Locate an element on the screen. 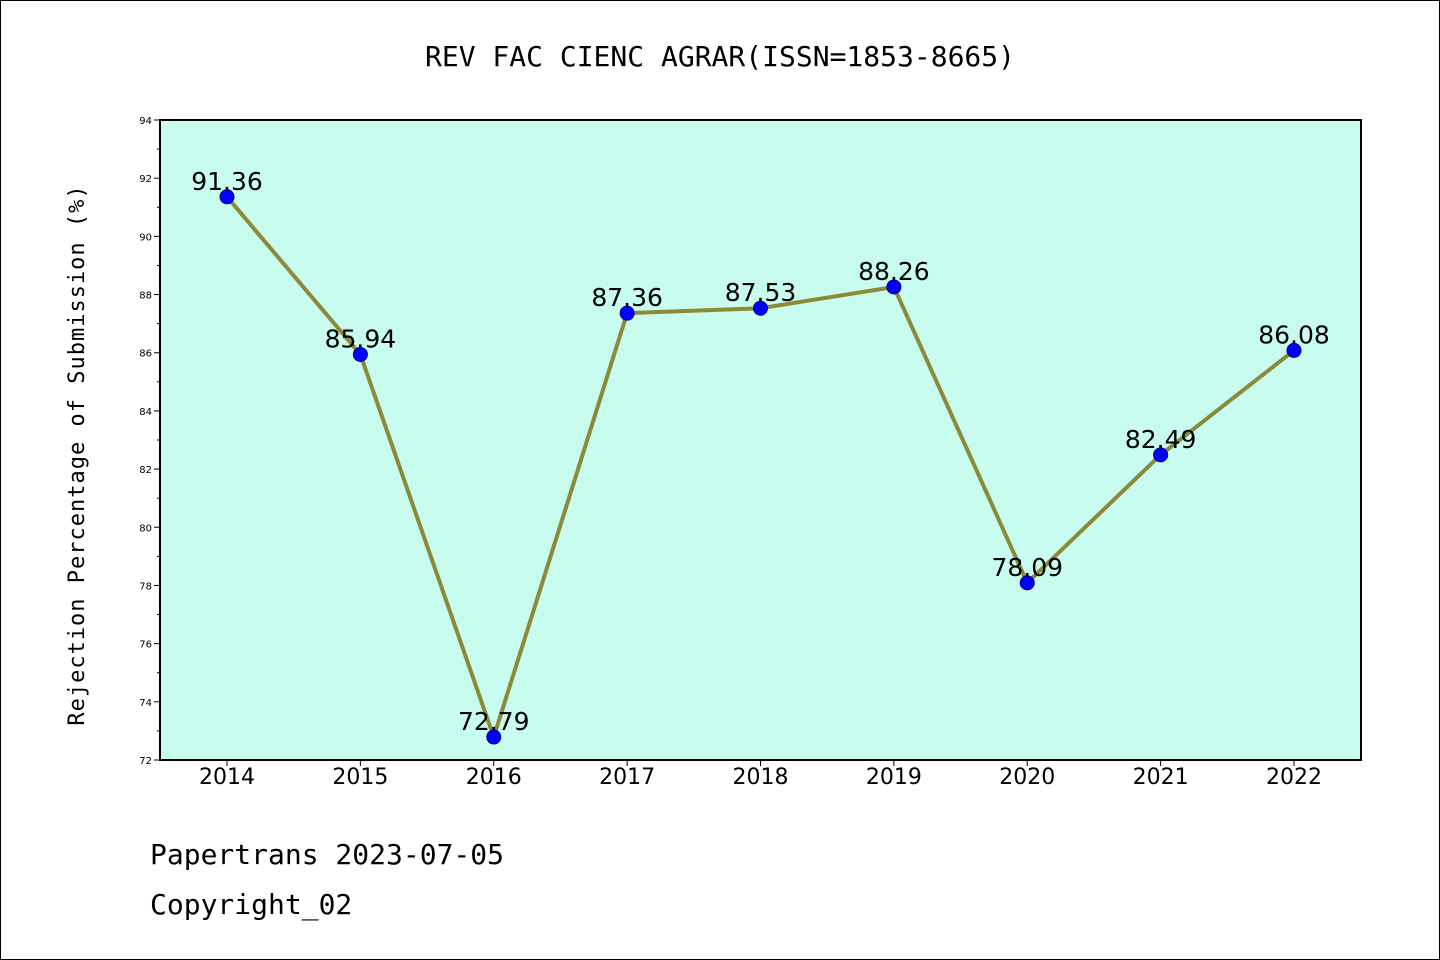 The image size is (1440, 960). data-label-2015: 85.94 is located at coordinates (361, 338).